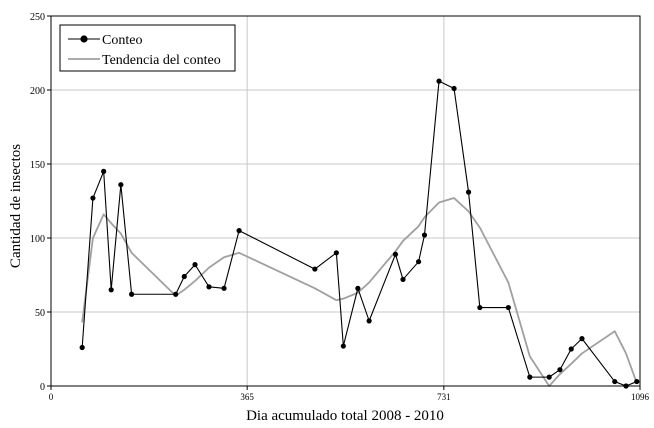 The width and height of the screenshot is (654, 428). What do you see at coordinates (37, 239) in the screenshot?
I see `y-tick-label: 100` at bounding box center [37, 239].